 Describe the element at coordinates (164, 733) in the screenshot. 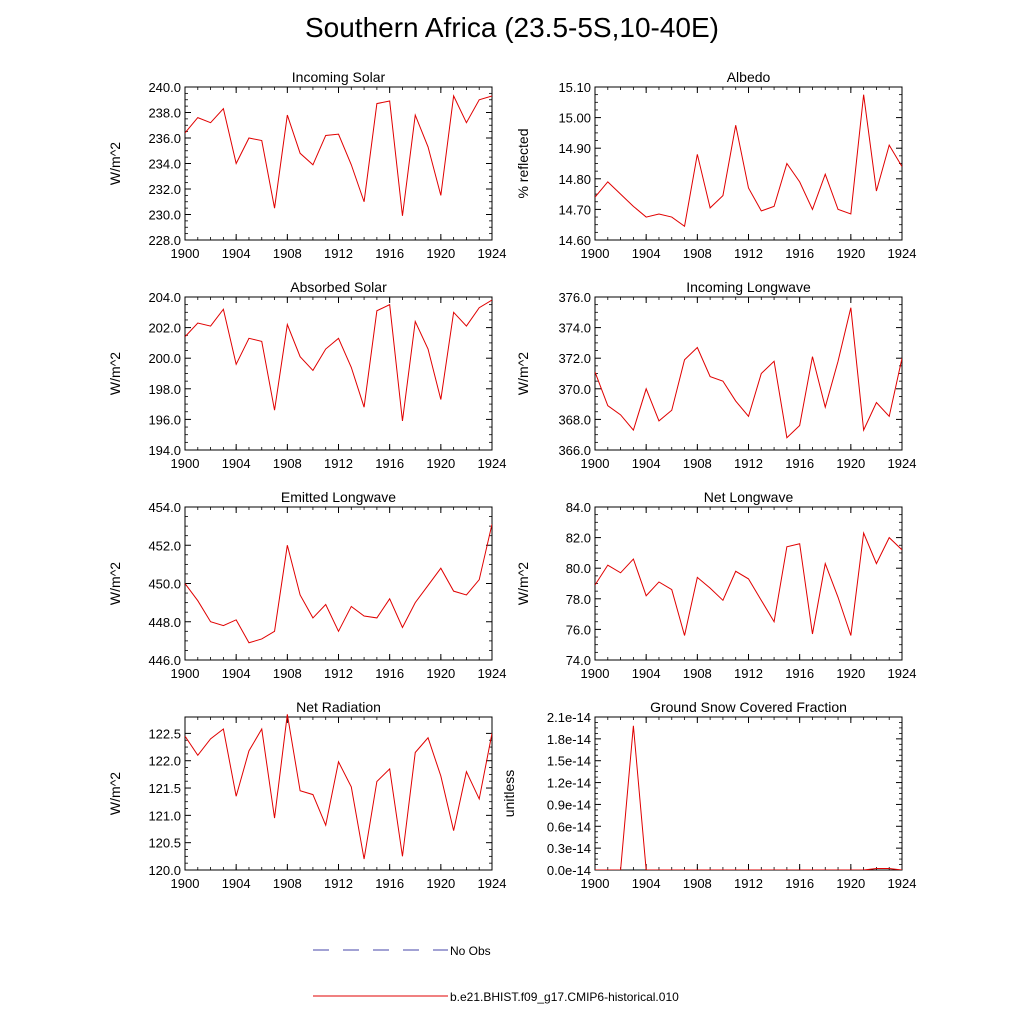

I see `y-tick-label: 122.5` at that location.